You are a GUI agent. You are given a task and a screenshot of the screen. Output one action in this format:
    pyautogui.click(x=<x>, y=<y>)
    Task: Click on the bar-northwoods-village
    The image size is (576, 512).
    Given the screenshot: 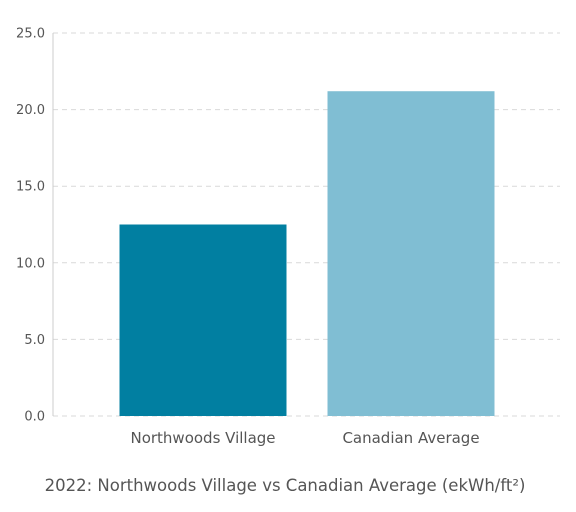 What is the action you would take?
    pyautogui.click(x=203, y=320)
    